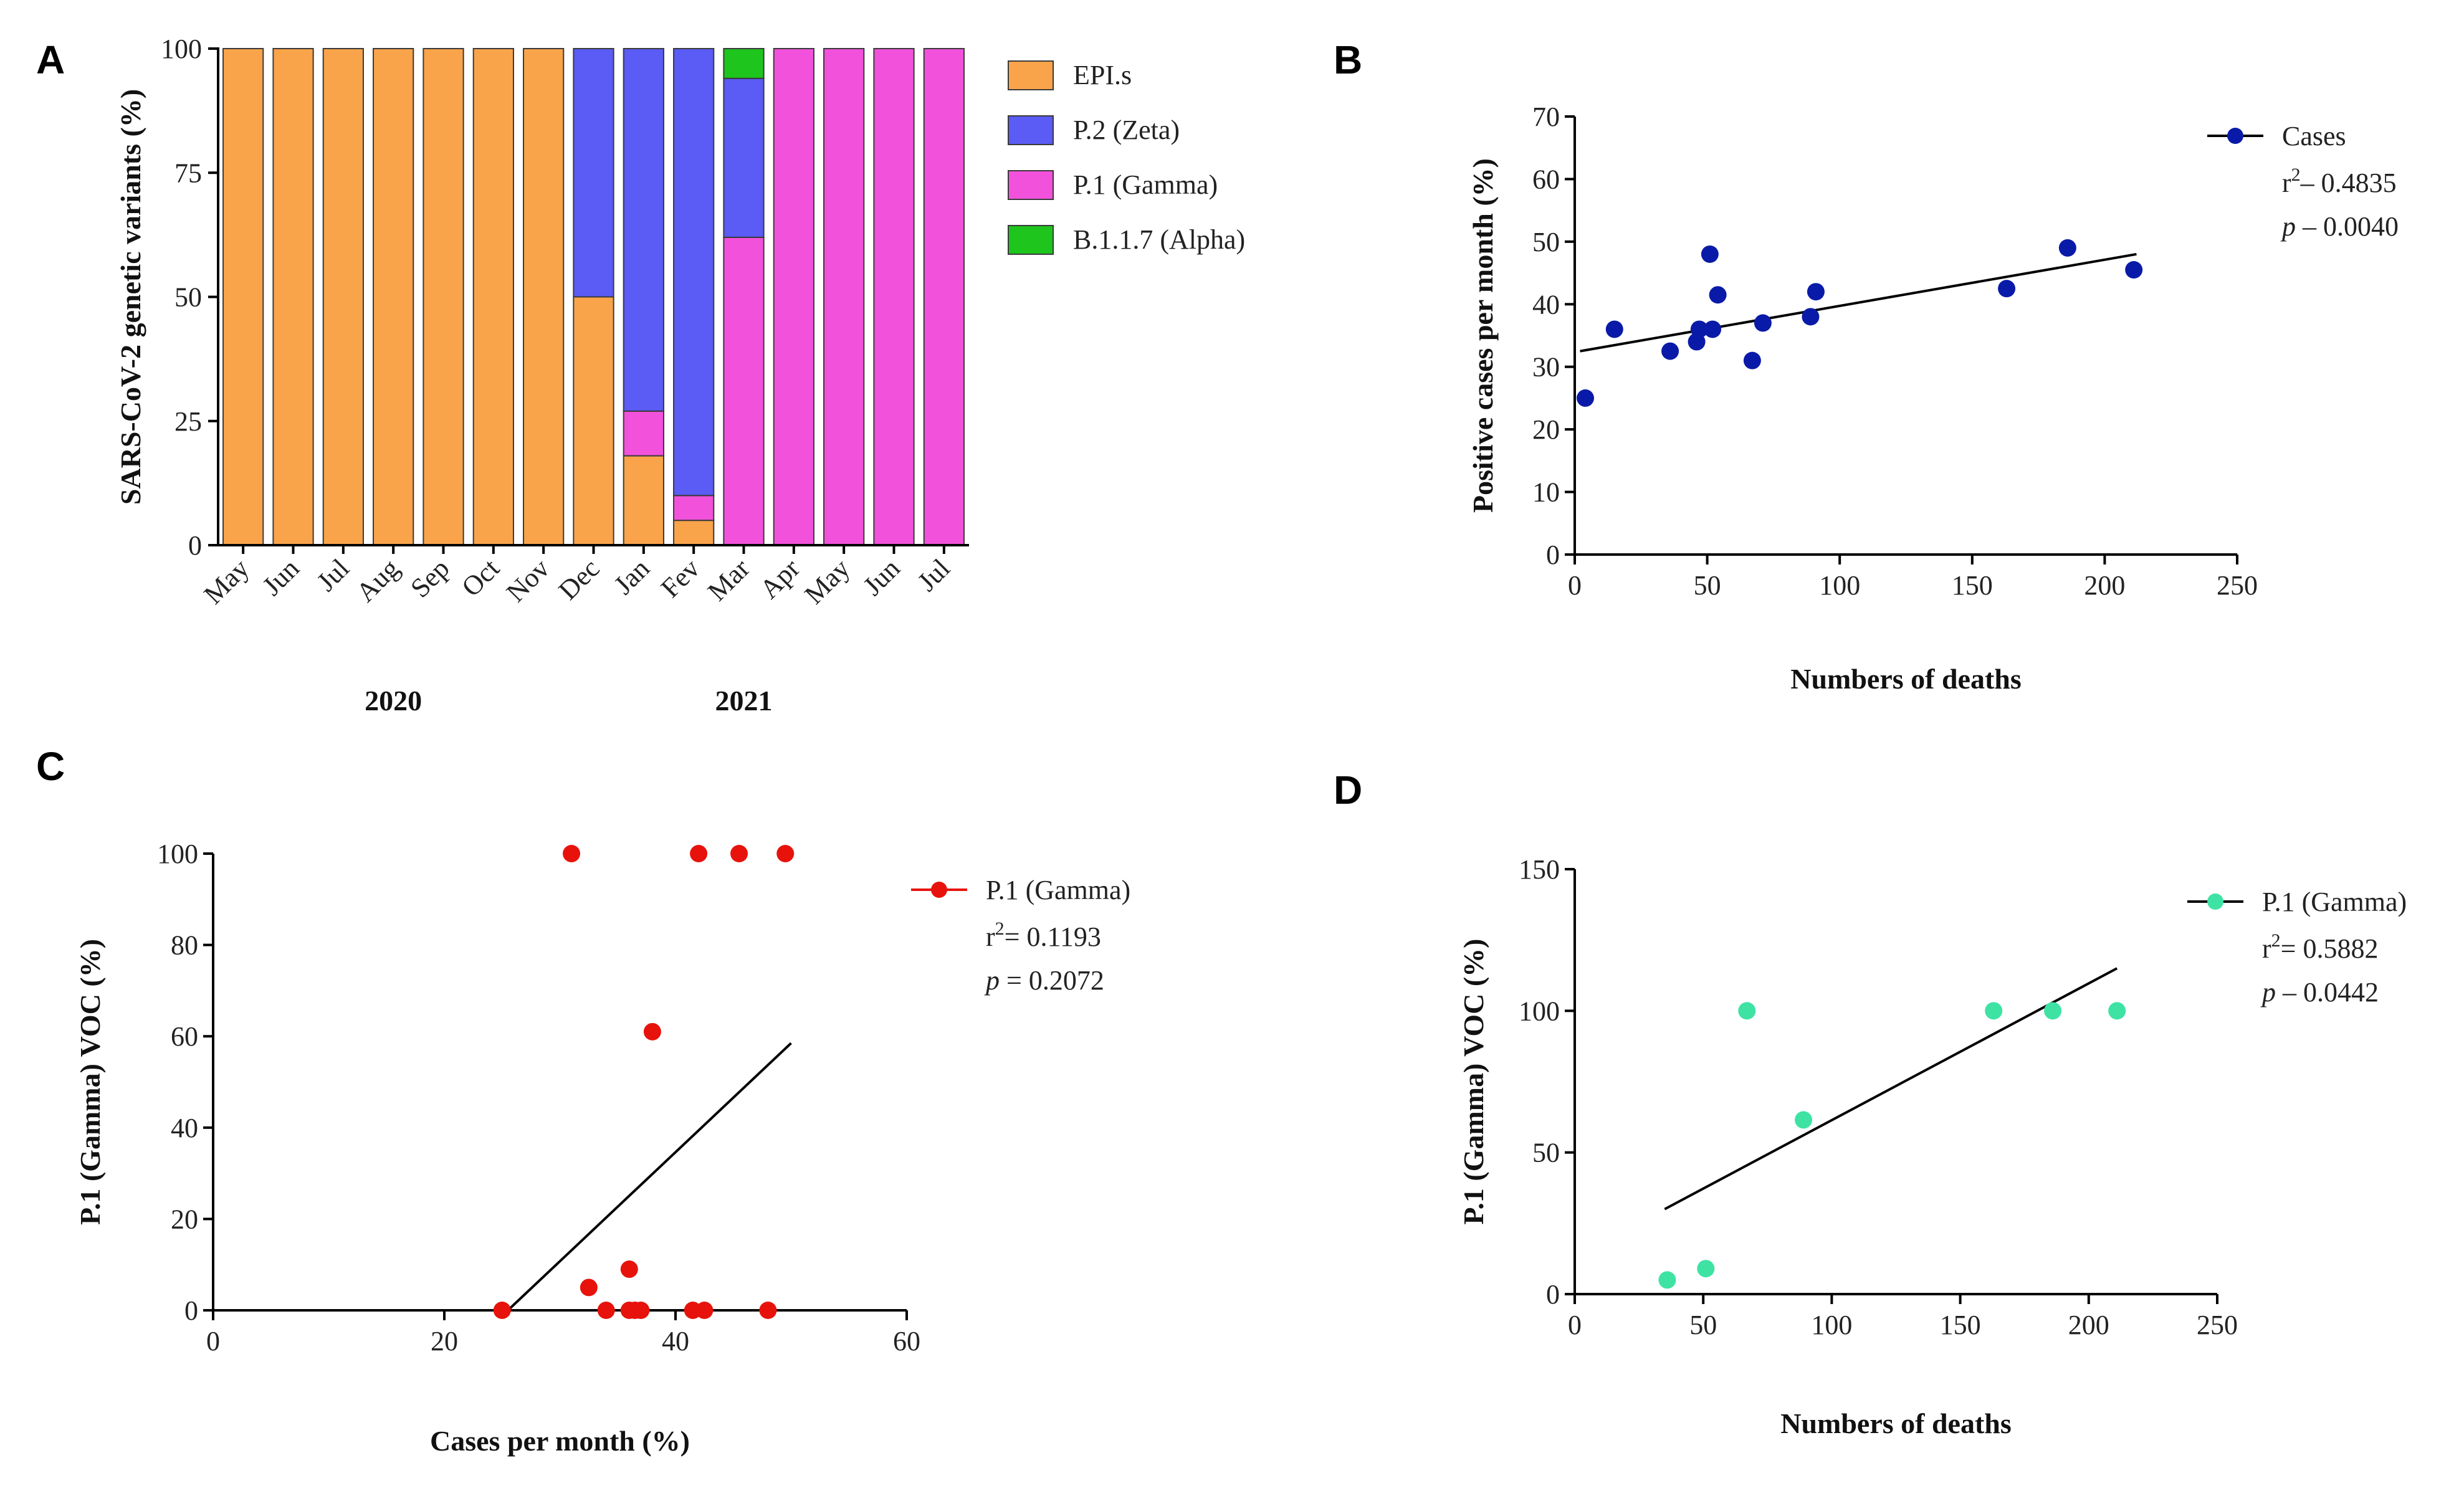 This screenshot has width=2464, height=1491. I want to click on r-squared-label: r2= 0.1193, so click(1043, 935).